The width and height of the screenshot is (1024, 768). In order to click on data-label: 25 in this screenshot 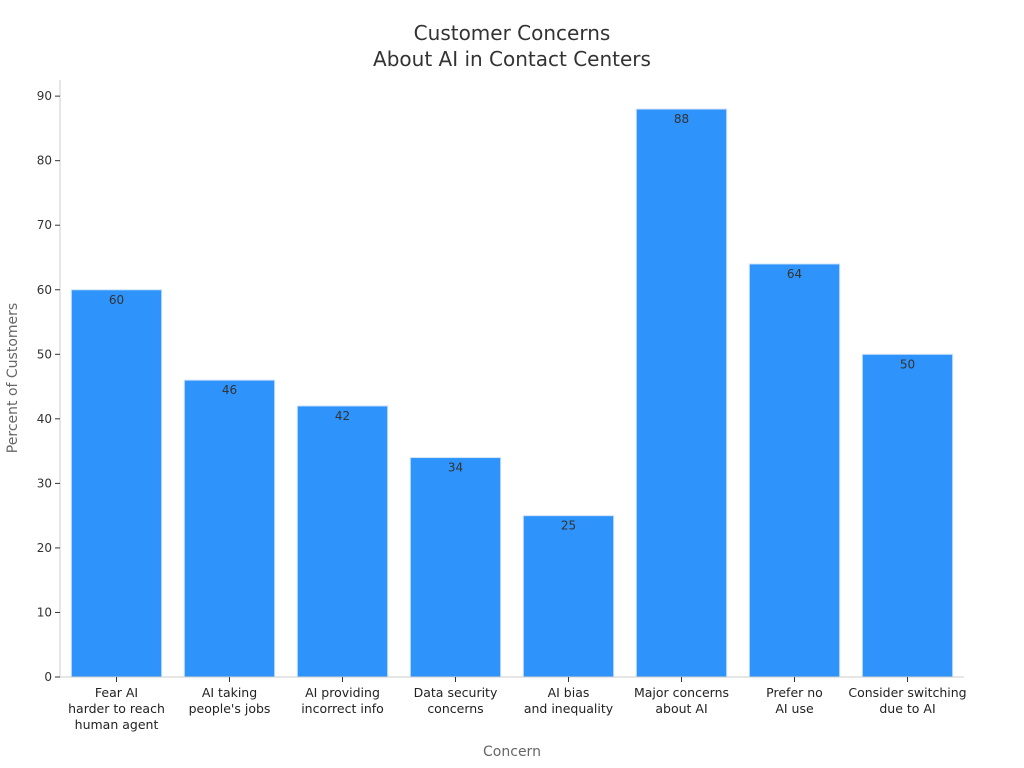, I will do `click(568, 526)`.